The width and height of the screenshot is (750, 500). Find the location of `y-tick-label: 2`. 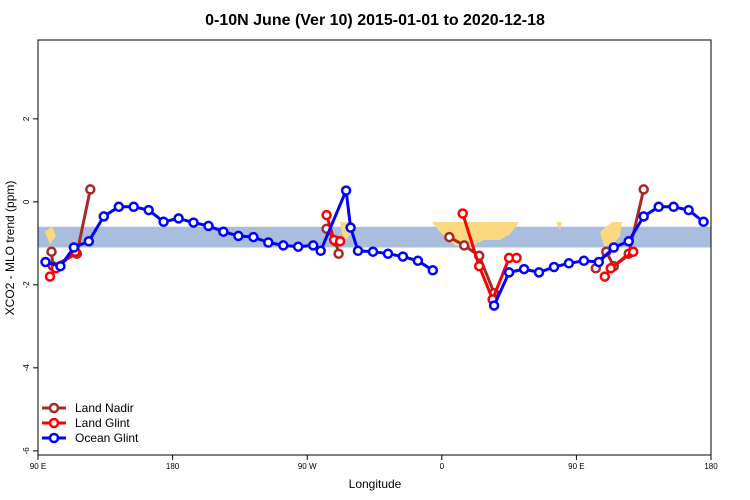

y-tick-label: 2 is located at coordinates (26, 118).